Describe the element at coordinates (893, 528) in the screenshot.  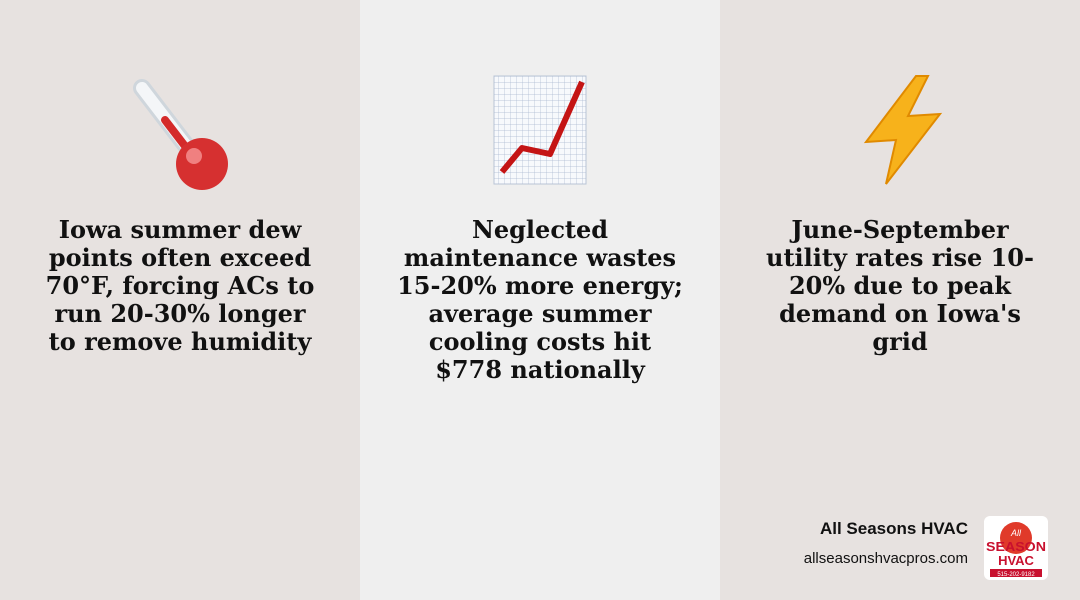
I see `brand-name: All Seasons HVAC` at that location.